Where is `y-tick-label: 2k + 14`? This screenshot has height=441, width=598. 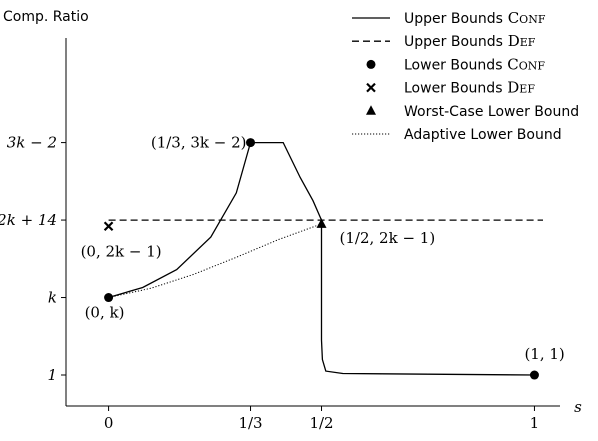 y-tick-label: 2k + 14 is located at coordinates (28, 220).